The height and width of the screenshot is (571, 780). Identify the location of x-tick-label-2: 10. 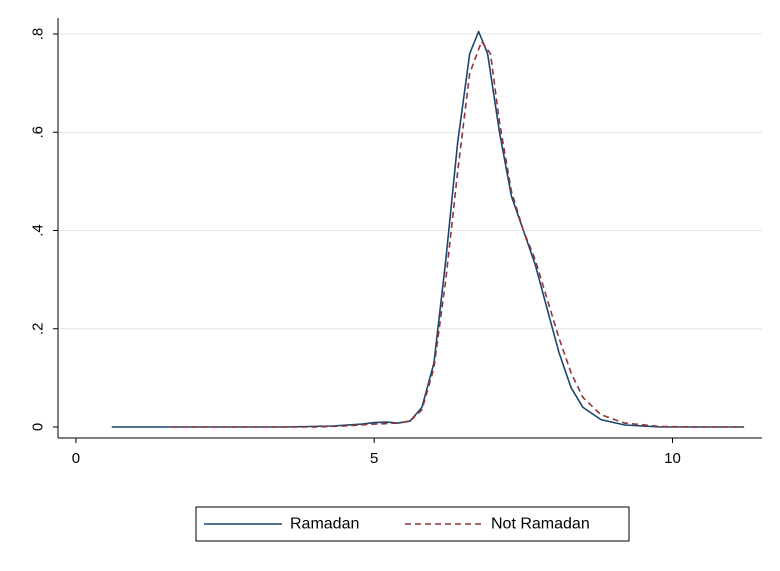
(672, 458).